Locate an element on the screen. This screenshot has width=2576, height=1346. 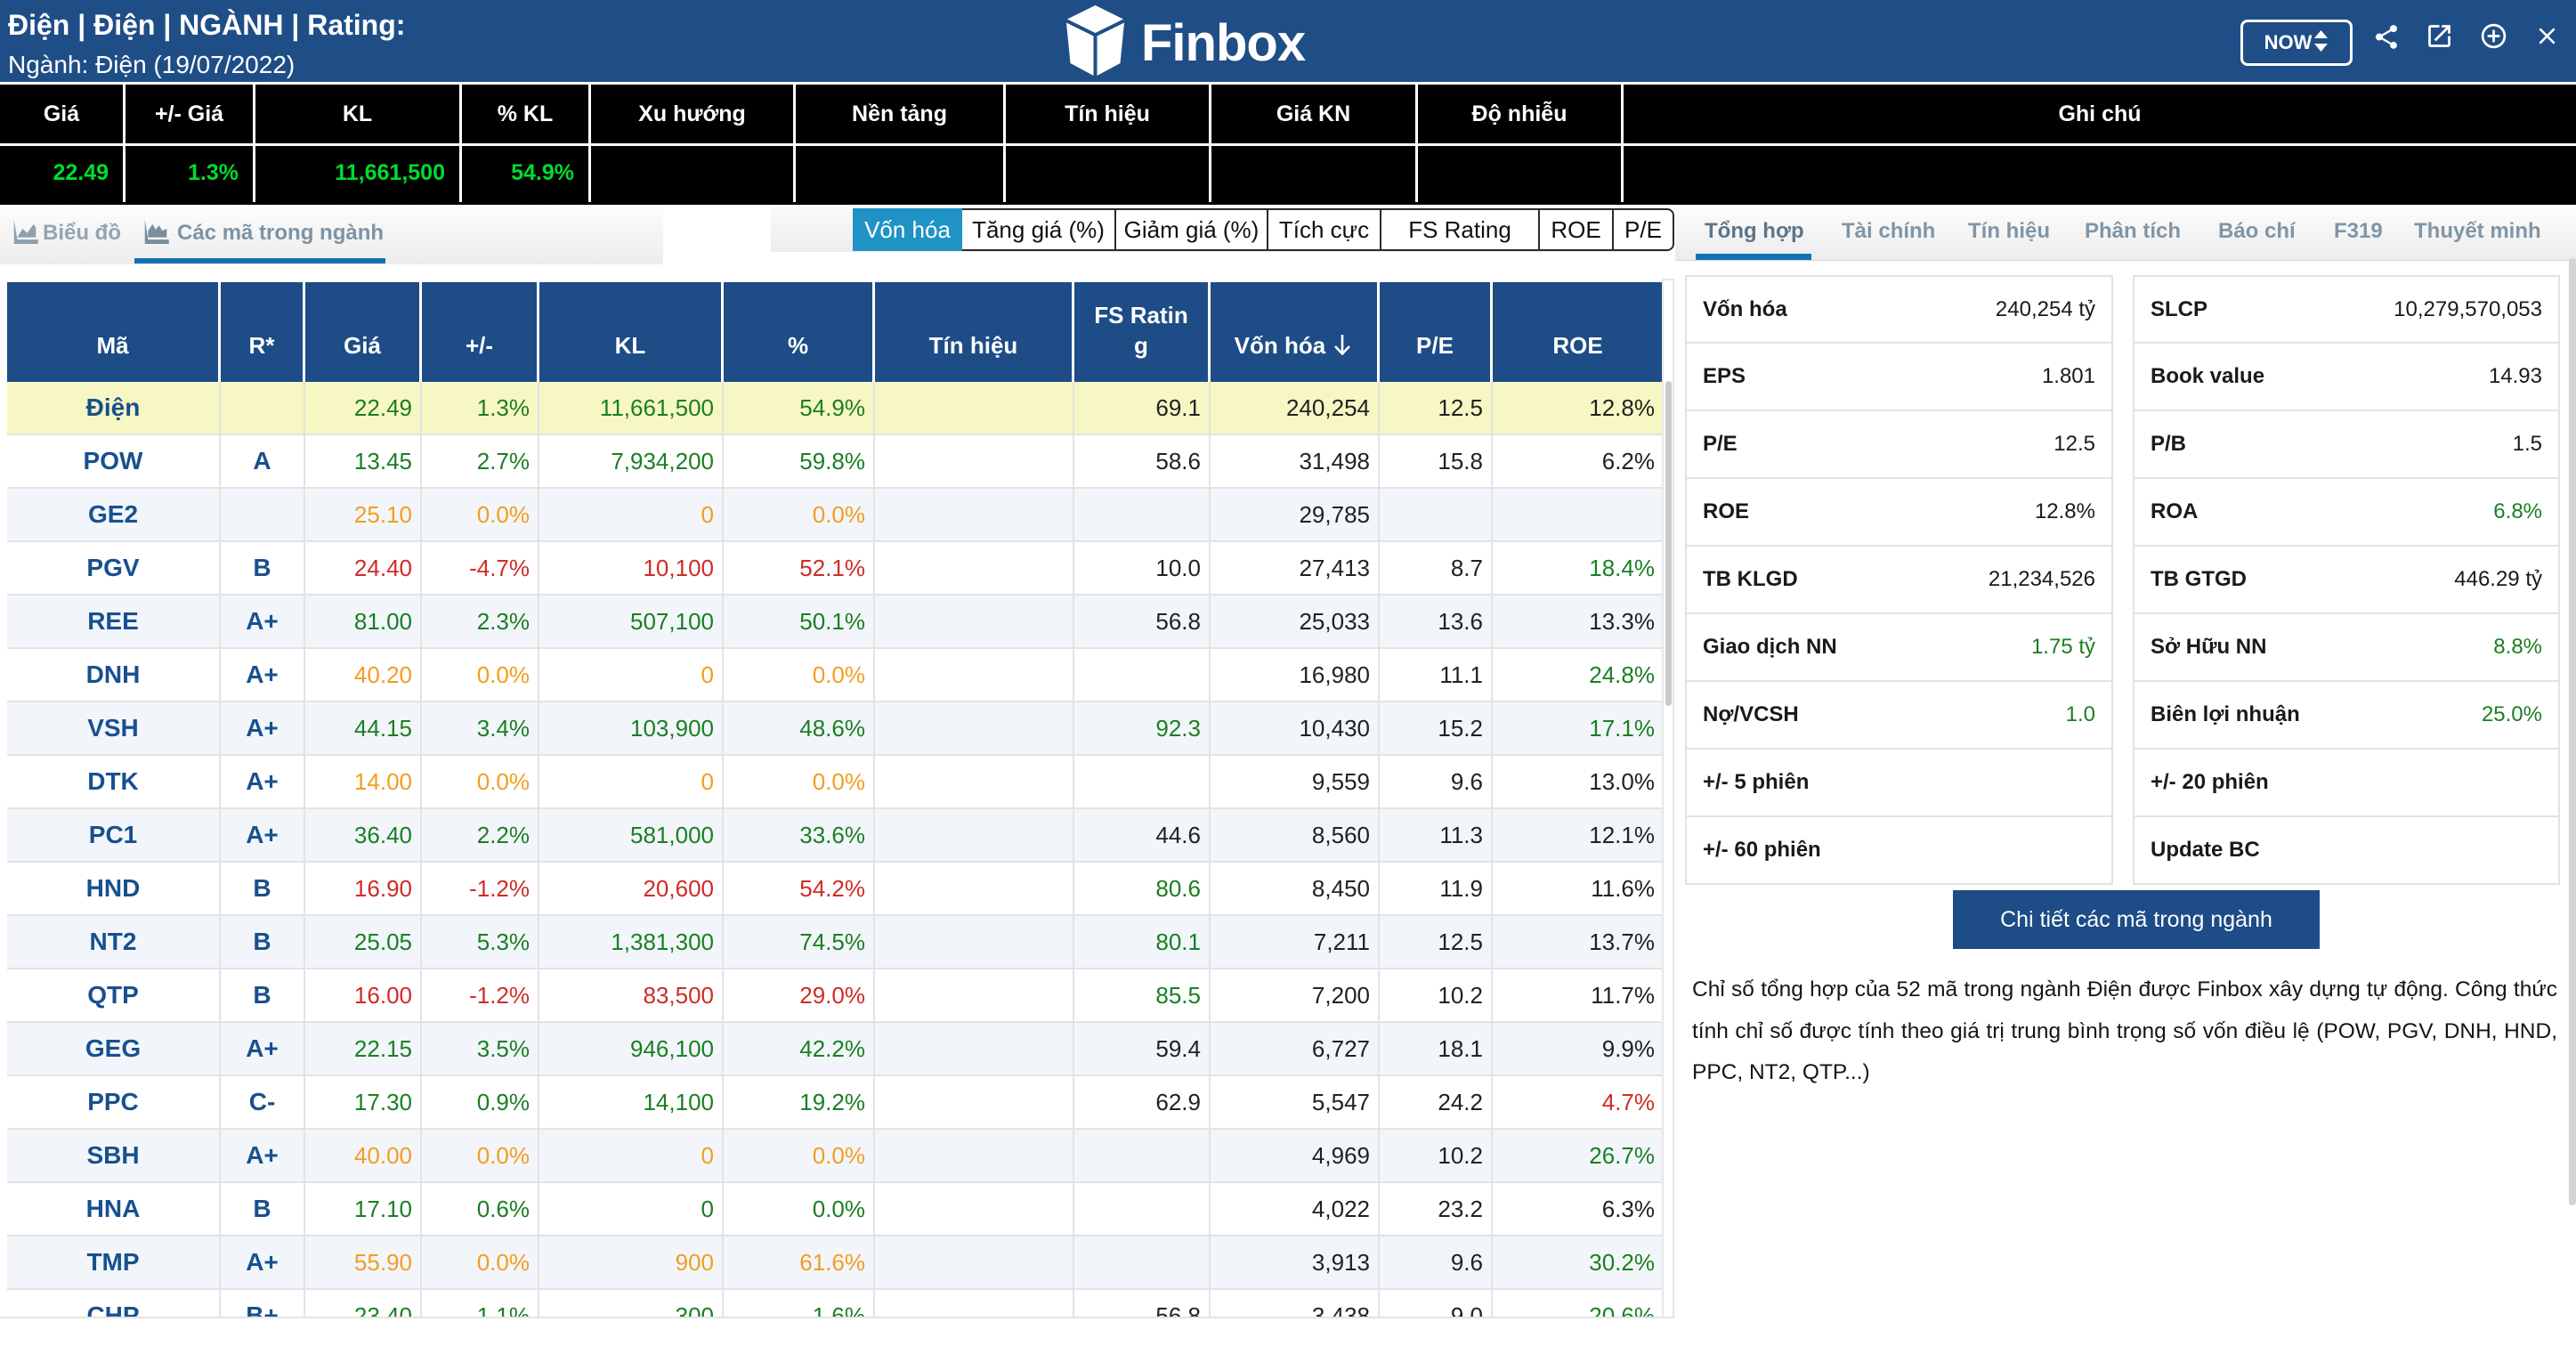
svg-text: Finbox is located at coordinates (1223, 43).